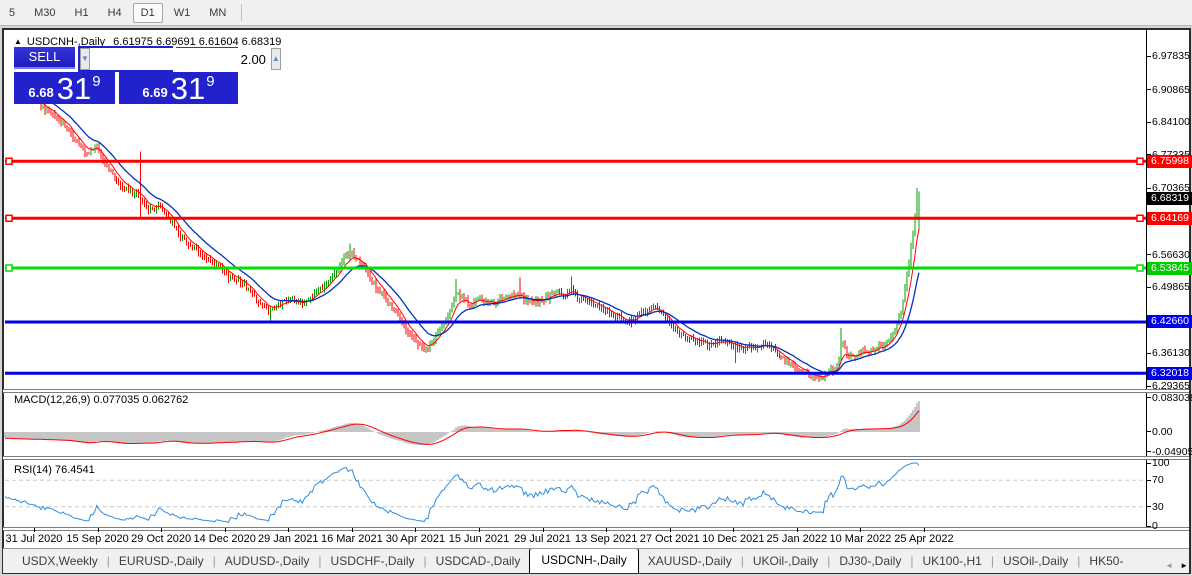 The image size is (1192, 576). I want to click on tab-ukoil-daily: UKOil-,Daily, so click(785, 561).